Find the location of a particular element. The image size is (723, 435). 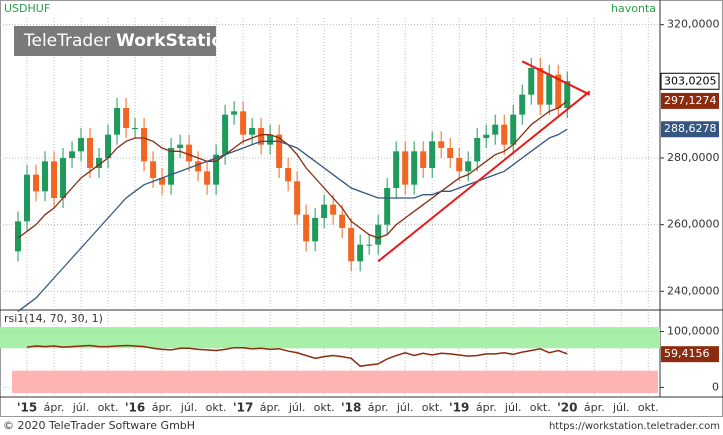

y-tick-label: 320,0000 is located at coordinates (693, 24).